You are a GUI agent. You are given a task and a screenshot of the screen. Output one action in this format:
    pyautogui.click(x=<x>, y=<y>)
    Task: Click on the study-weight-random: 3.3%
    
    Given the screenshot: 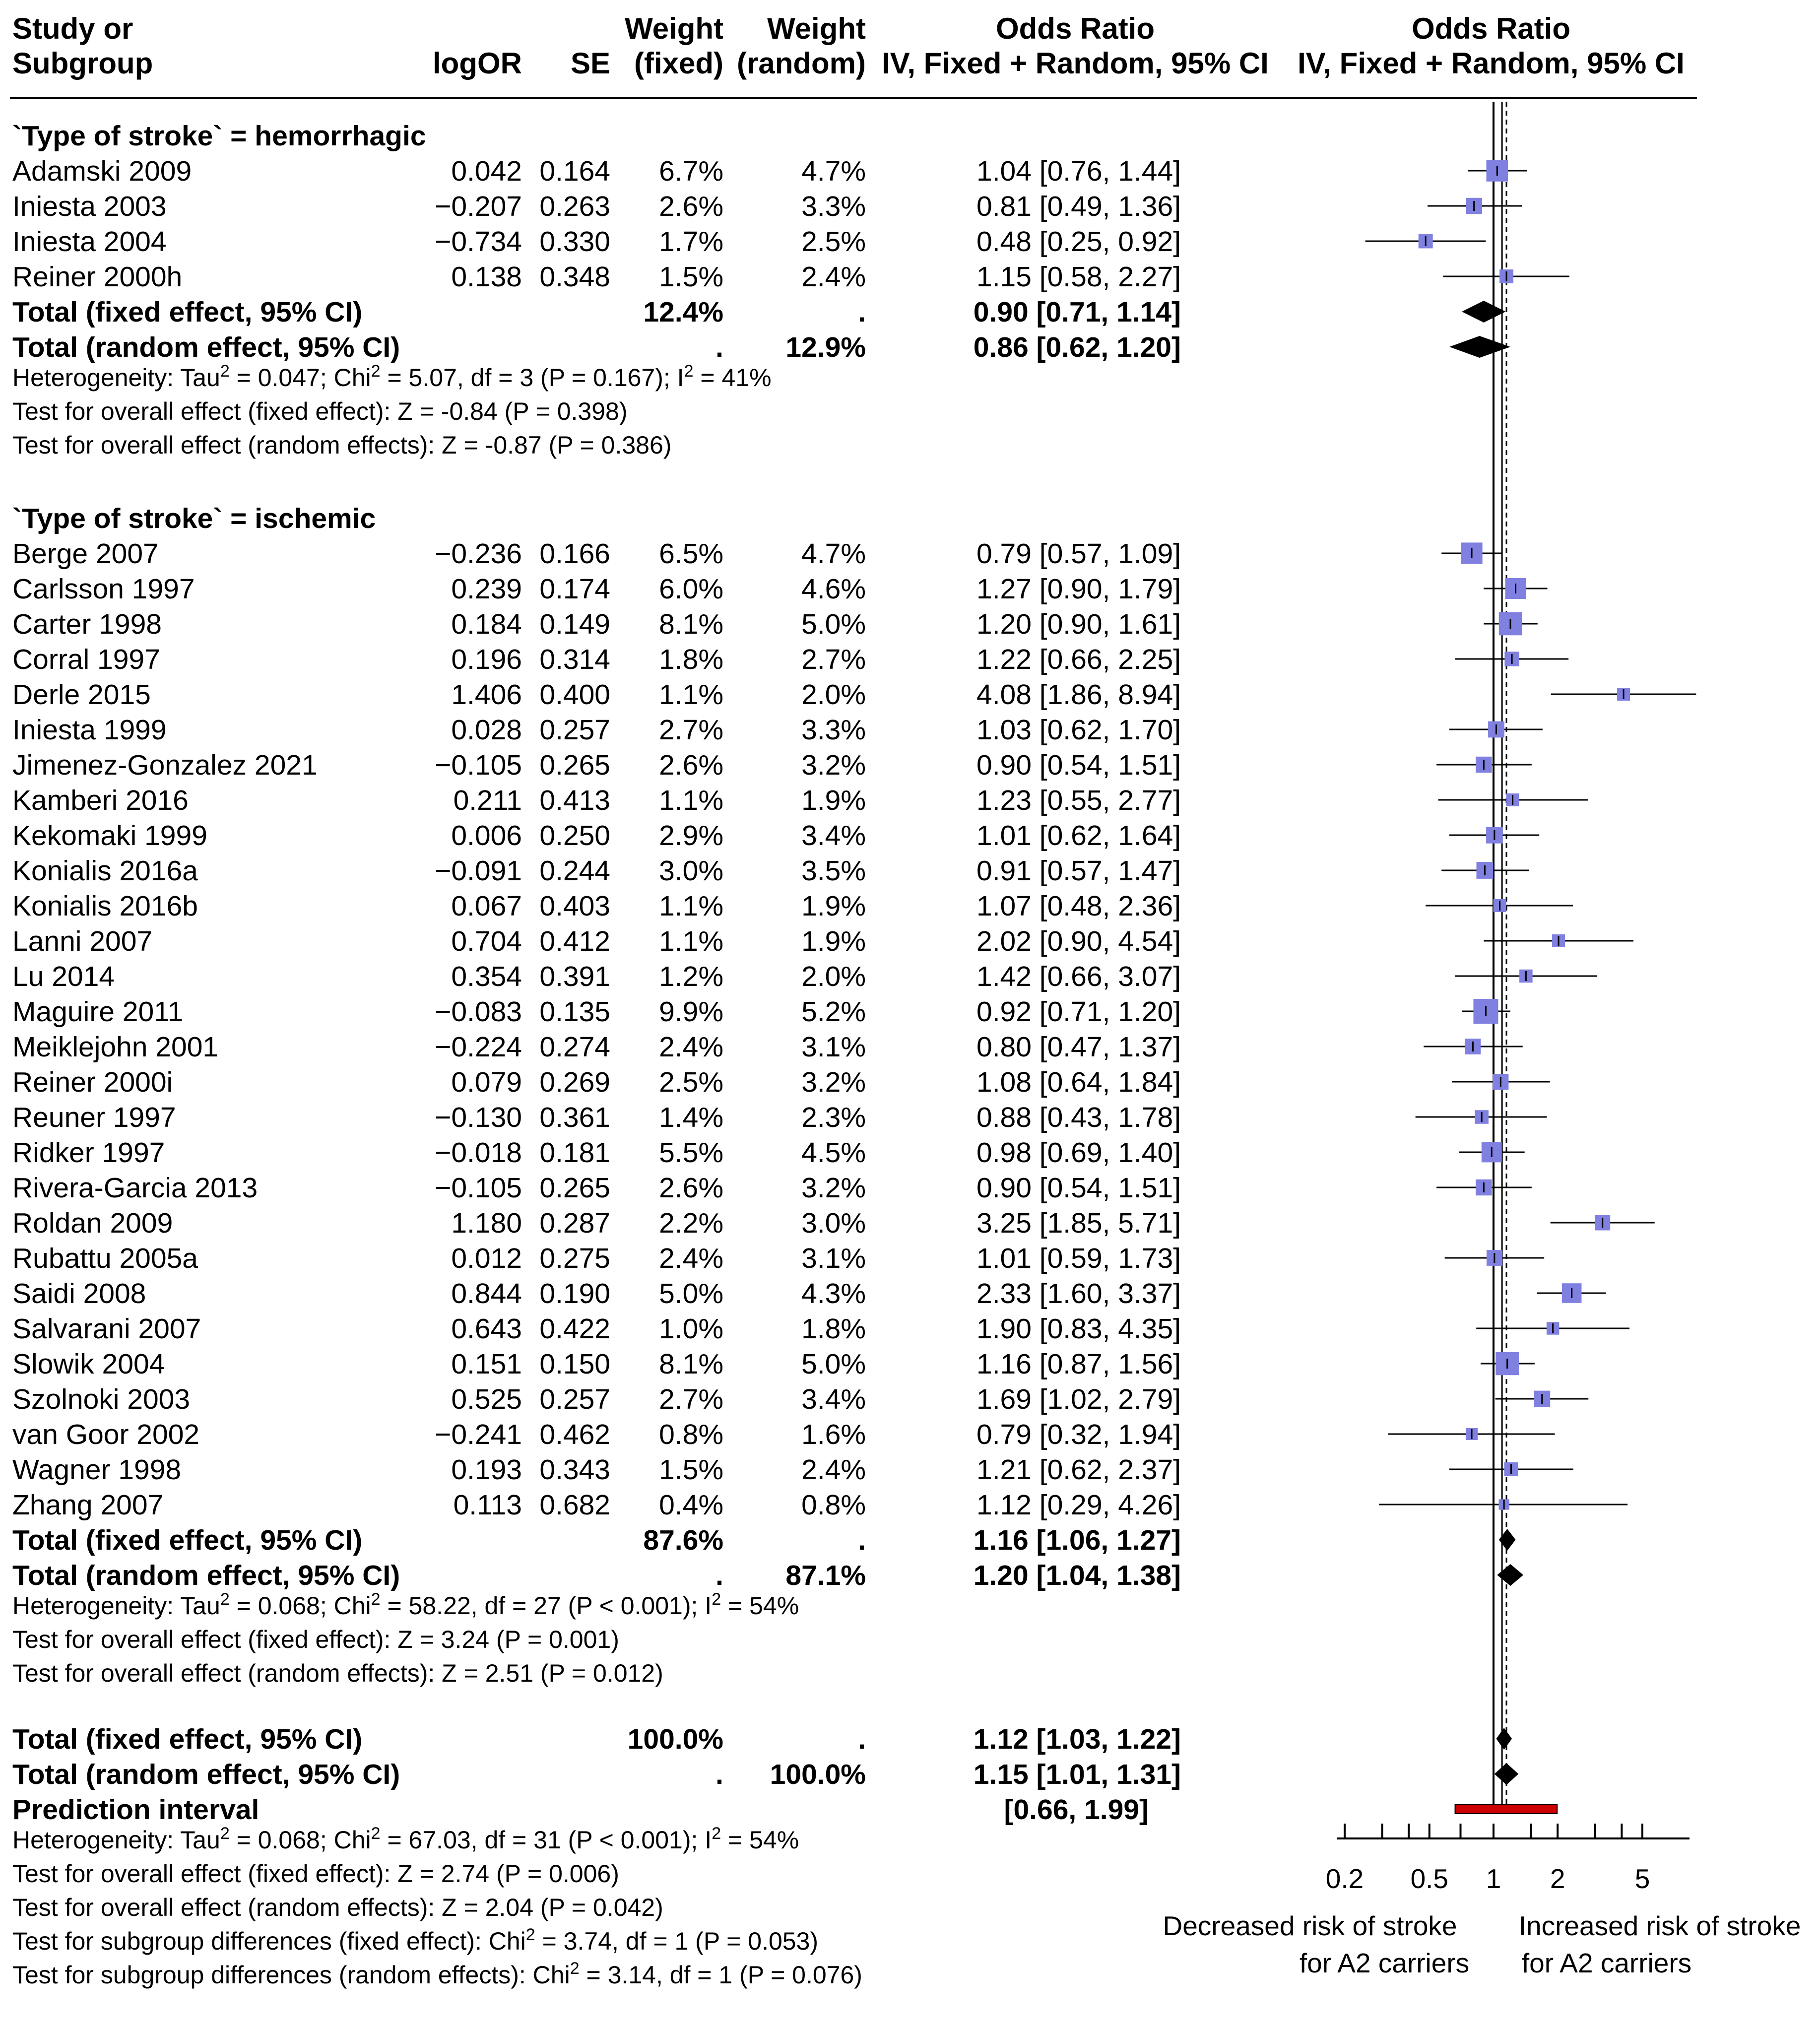 What is the action you would take?
    pyautogui.click(x=833, y=730)
    